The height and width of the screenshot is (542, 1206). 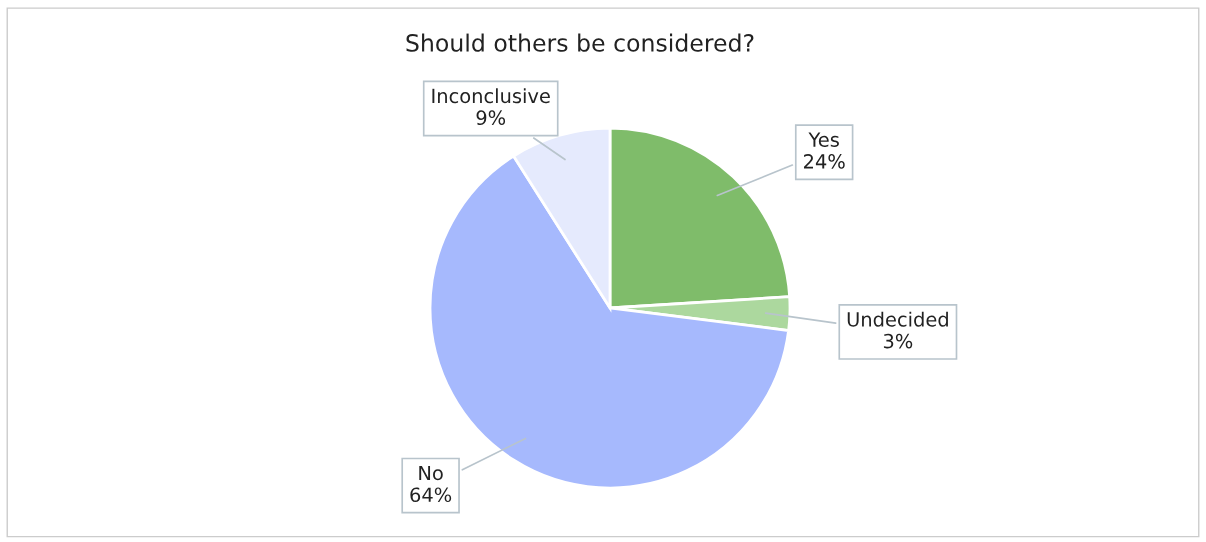 I want to click on chart-title: Should others be considered?, so click(x=580, y=42).